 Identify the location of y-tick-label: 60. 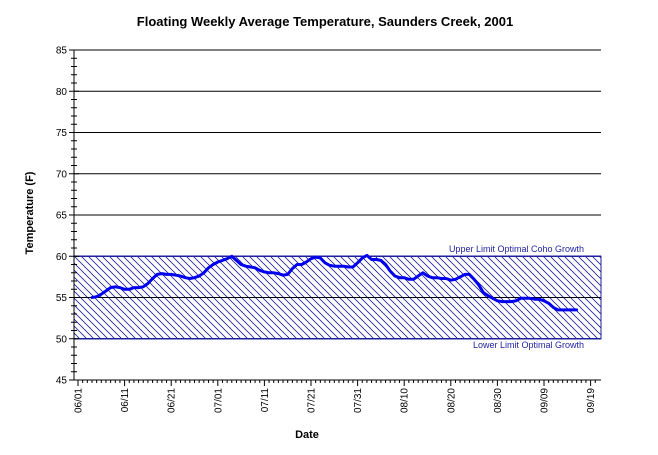
(62, 257).